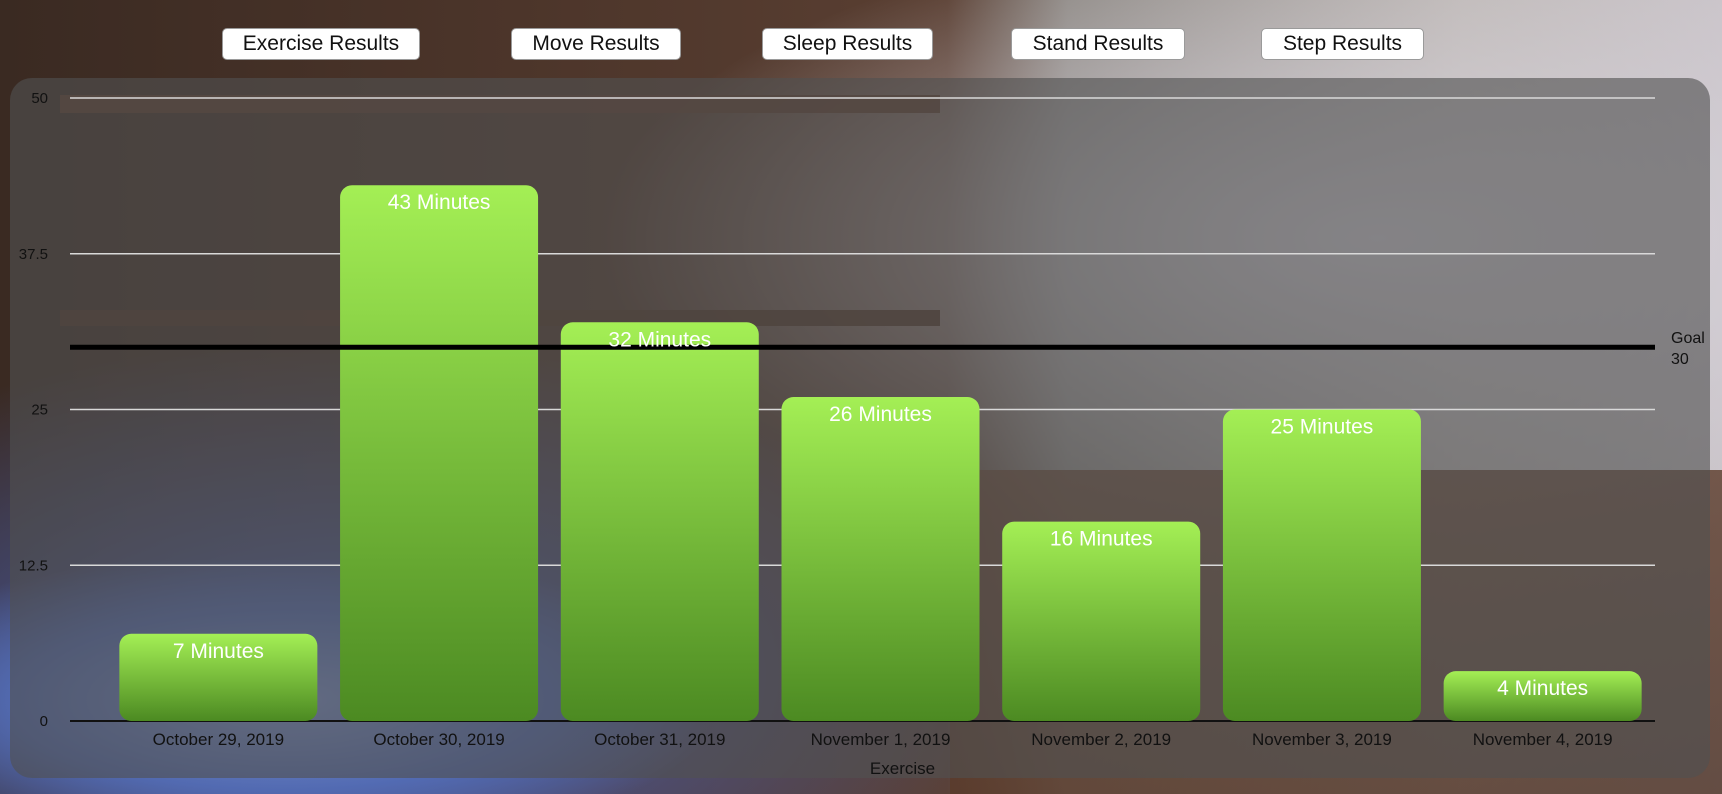 The width and height of the screenshot is (1722, 794). Describe the element at coordinates (439, 202) in the screenshot. I see `bar-data-label: 43 Minutes` at that location.